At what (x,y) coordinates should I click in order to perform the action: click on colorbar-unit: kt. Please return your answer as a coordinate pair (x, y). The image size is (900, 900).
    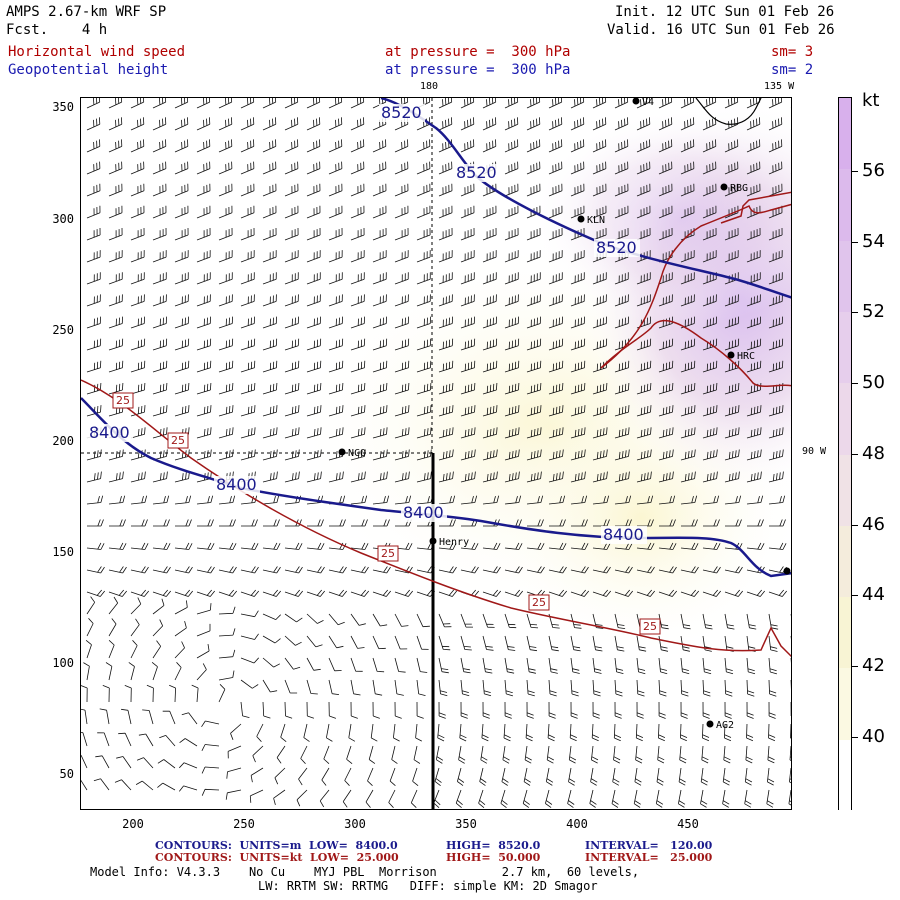
    Looking at the image, I should click on (871, 100).